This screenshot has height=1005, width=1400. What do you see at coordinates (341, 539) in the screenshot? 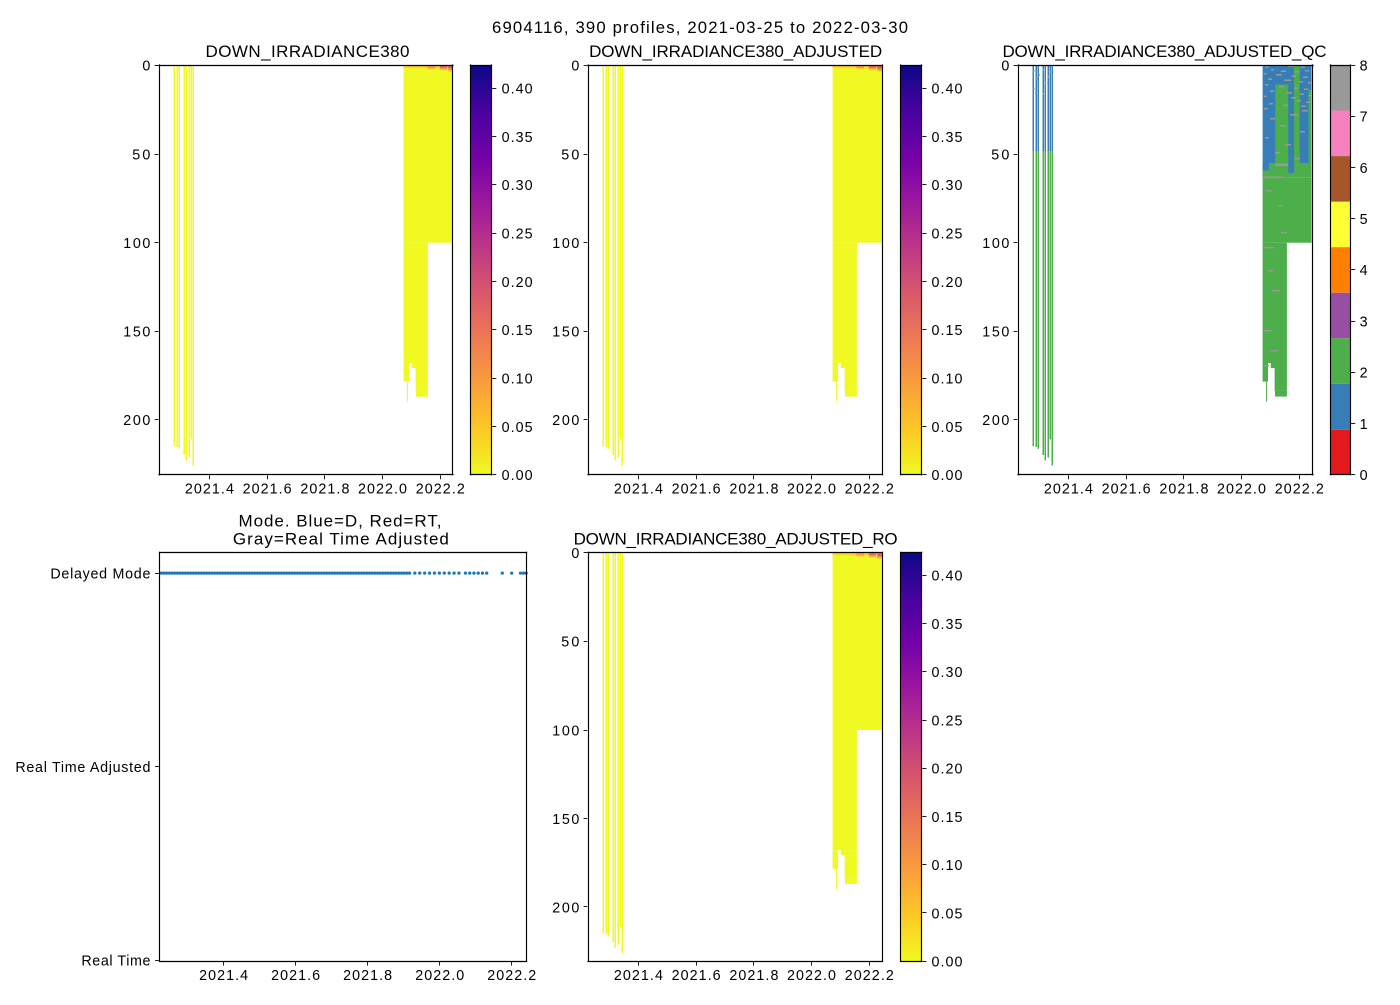
I see `svg-text: Gray=Real Time Adjusted` at bounding box center [341, 539].